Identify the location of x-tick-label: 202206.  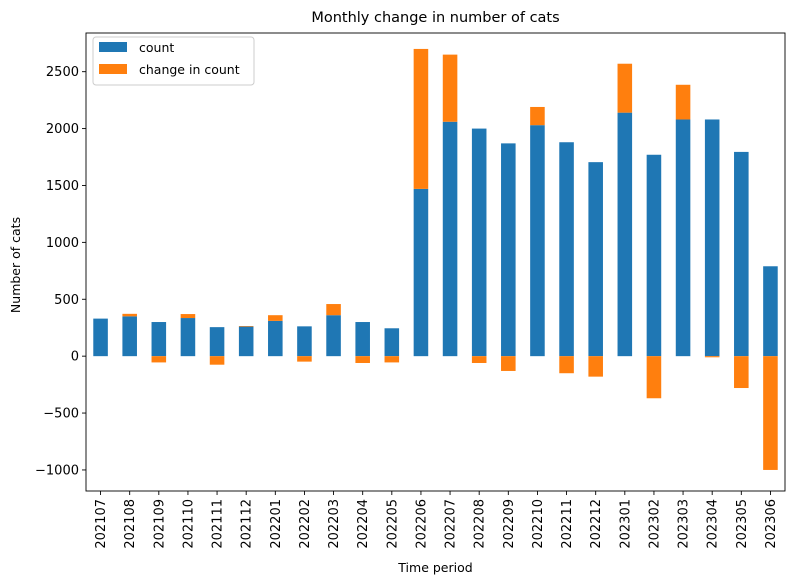
(421, 524).